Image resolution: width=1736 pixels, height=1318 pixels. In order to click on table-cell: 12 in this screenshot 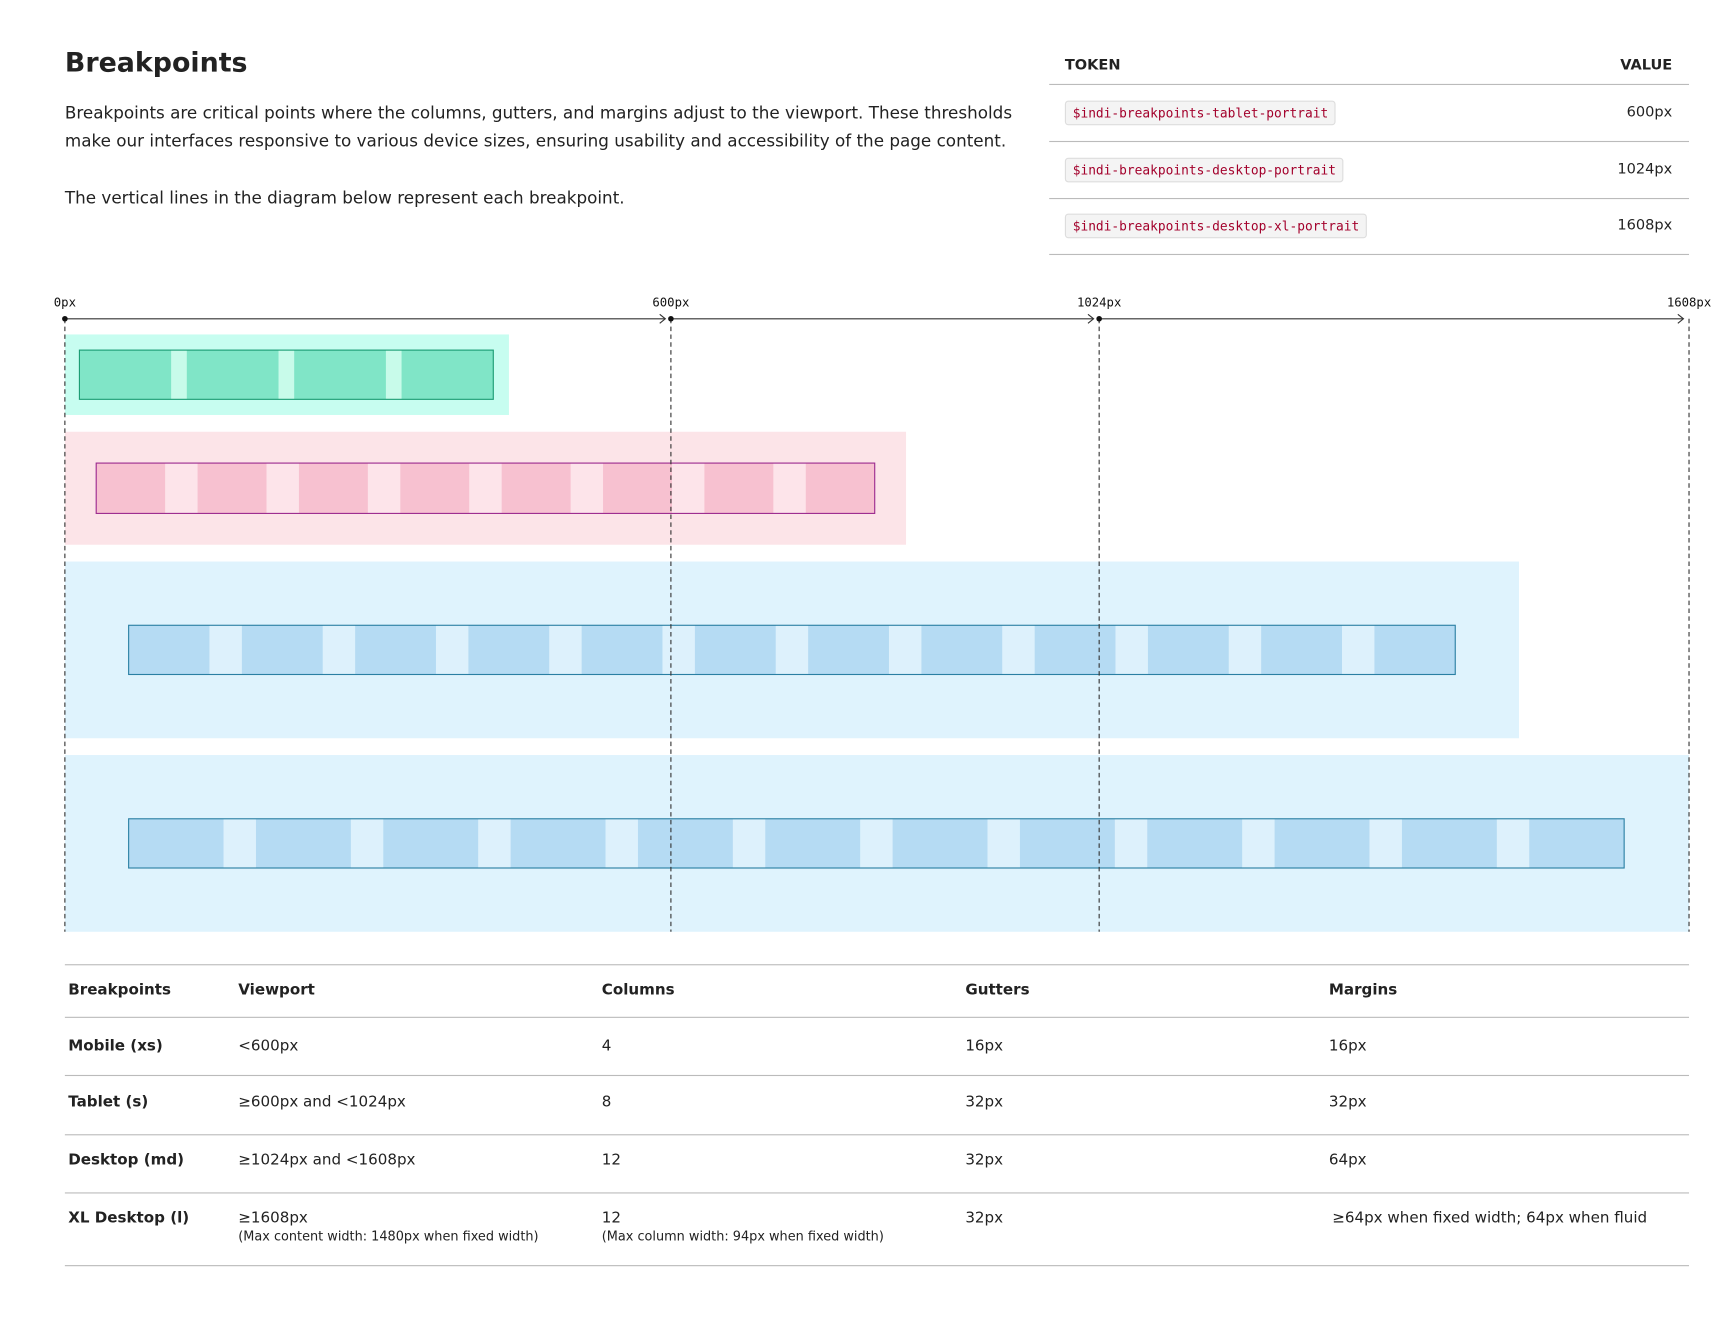, I will do `click(611, 1159)`.